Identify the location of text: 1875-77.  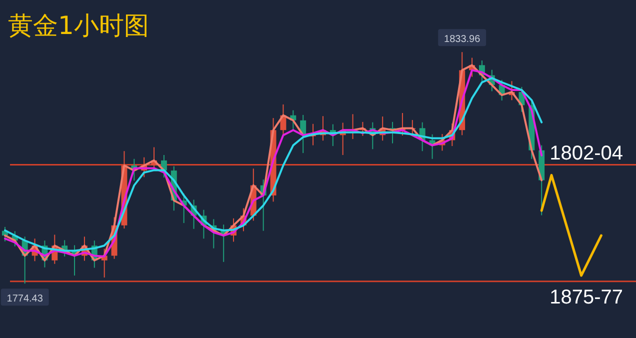
(586, 297).